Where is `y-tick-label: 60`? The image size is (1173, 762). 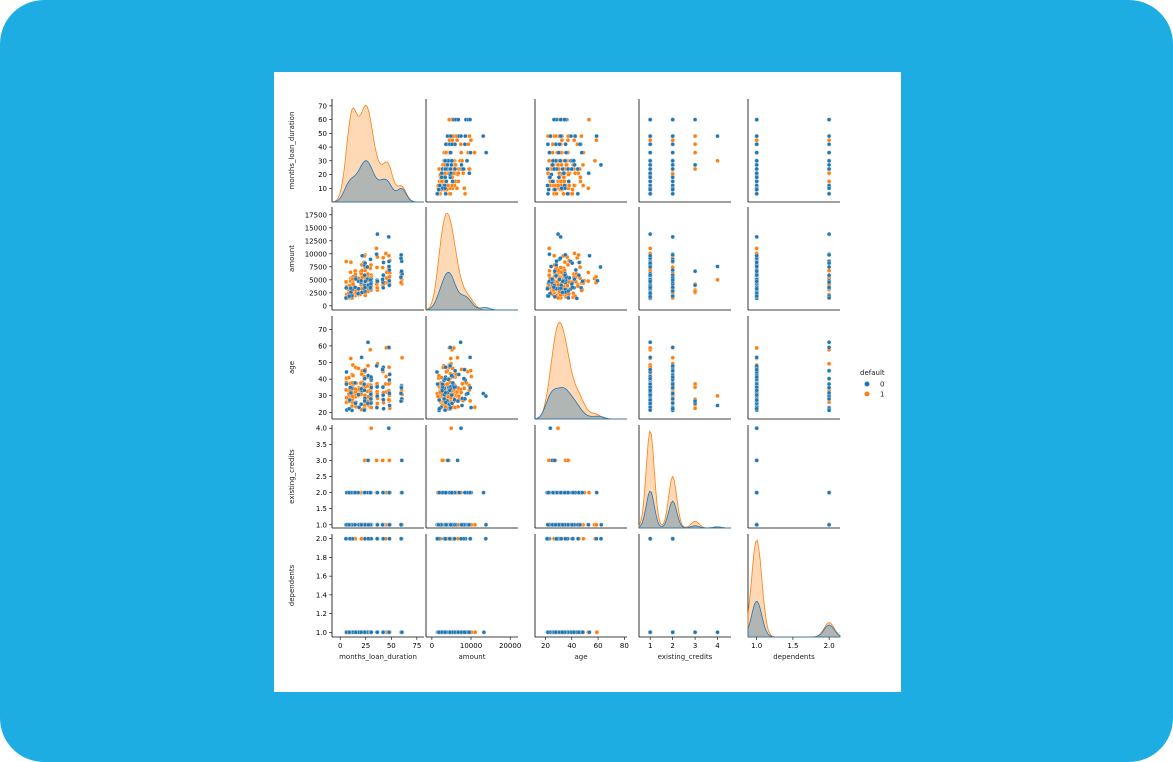
y-tick-label: 60 is located at coordinates (322, 120).